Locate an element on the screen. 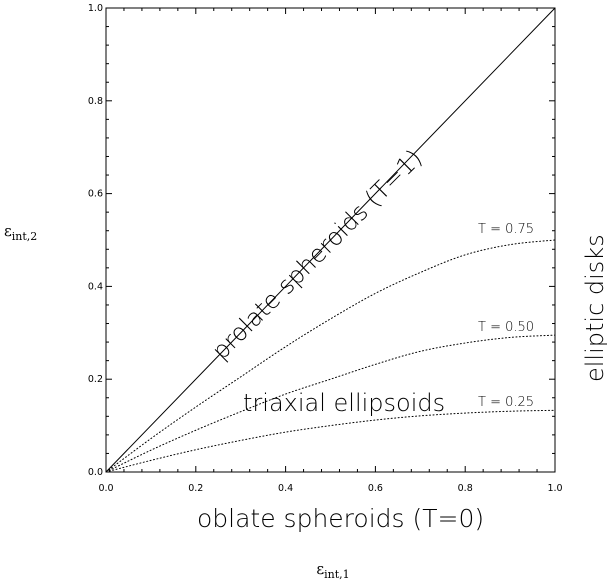  label-t050: T = 0.50 is located at coordinates (506, 327).